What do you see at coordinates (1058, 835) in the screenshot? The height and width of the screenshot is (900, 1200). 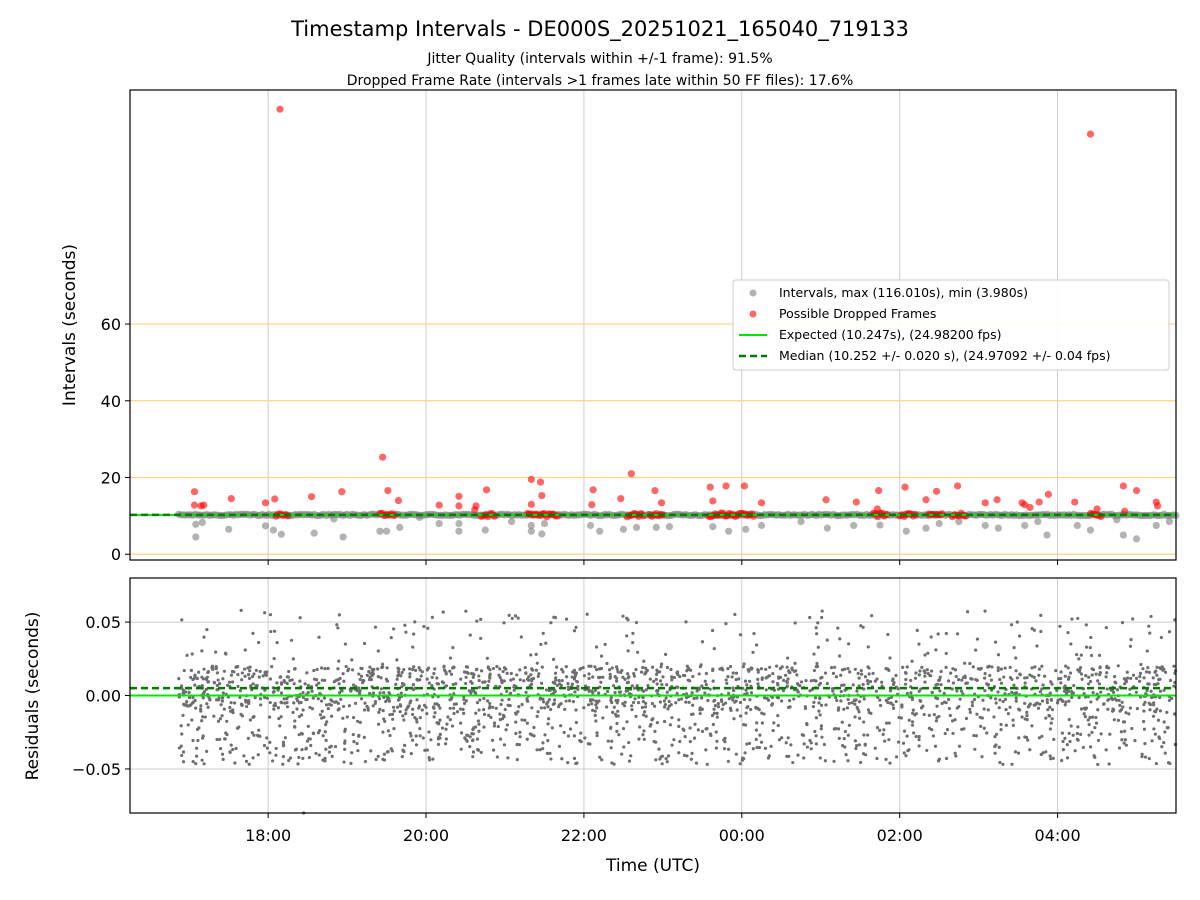 I see `x-tick-label: 04:00` at bounding box center [1058, 835].